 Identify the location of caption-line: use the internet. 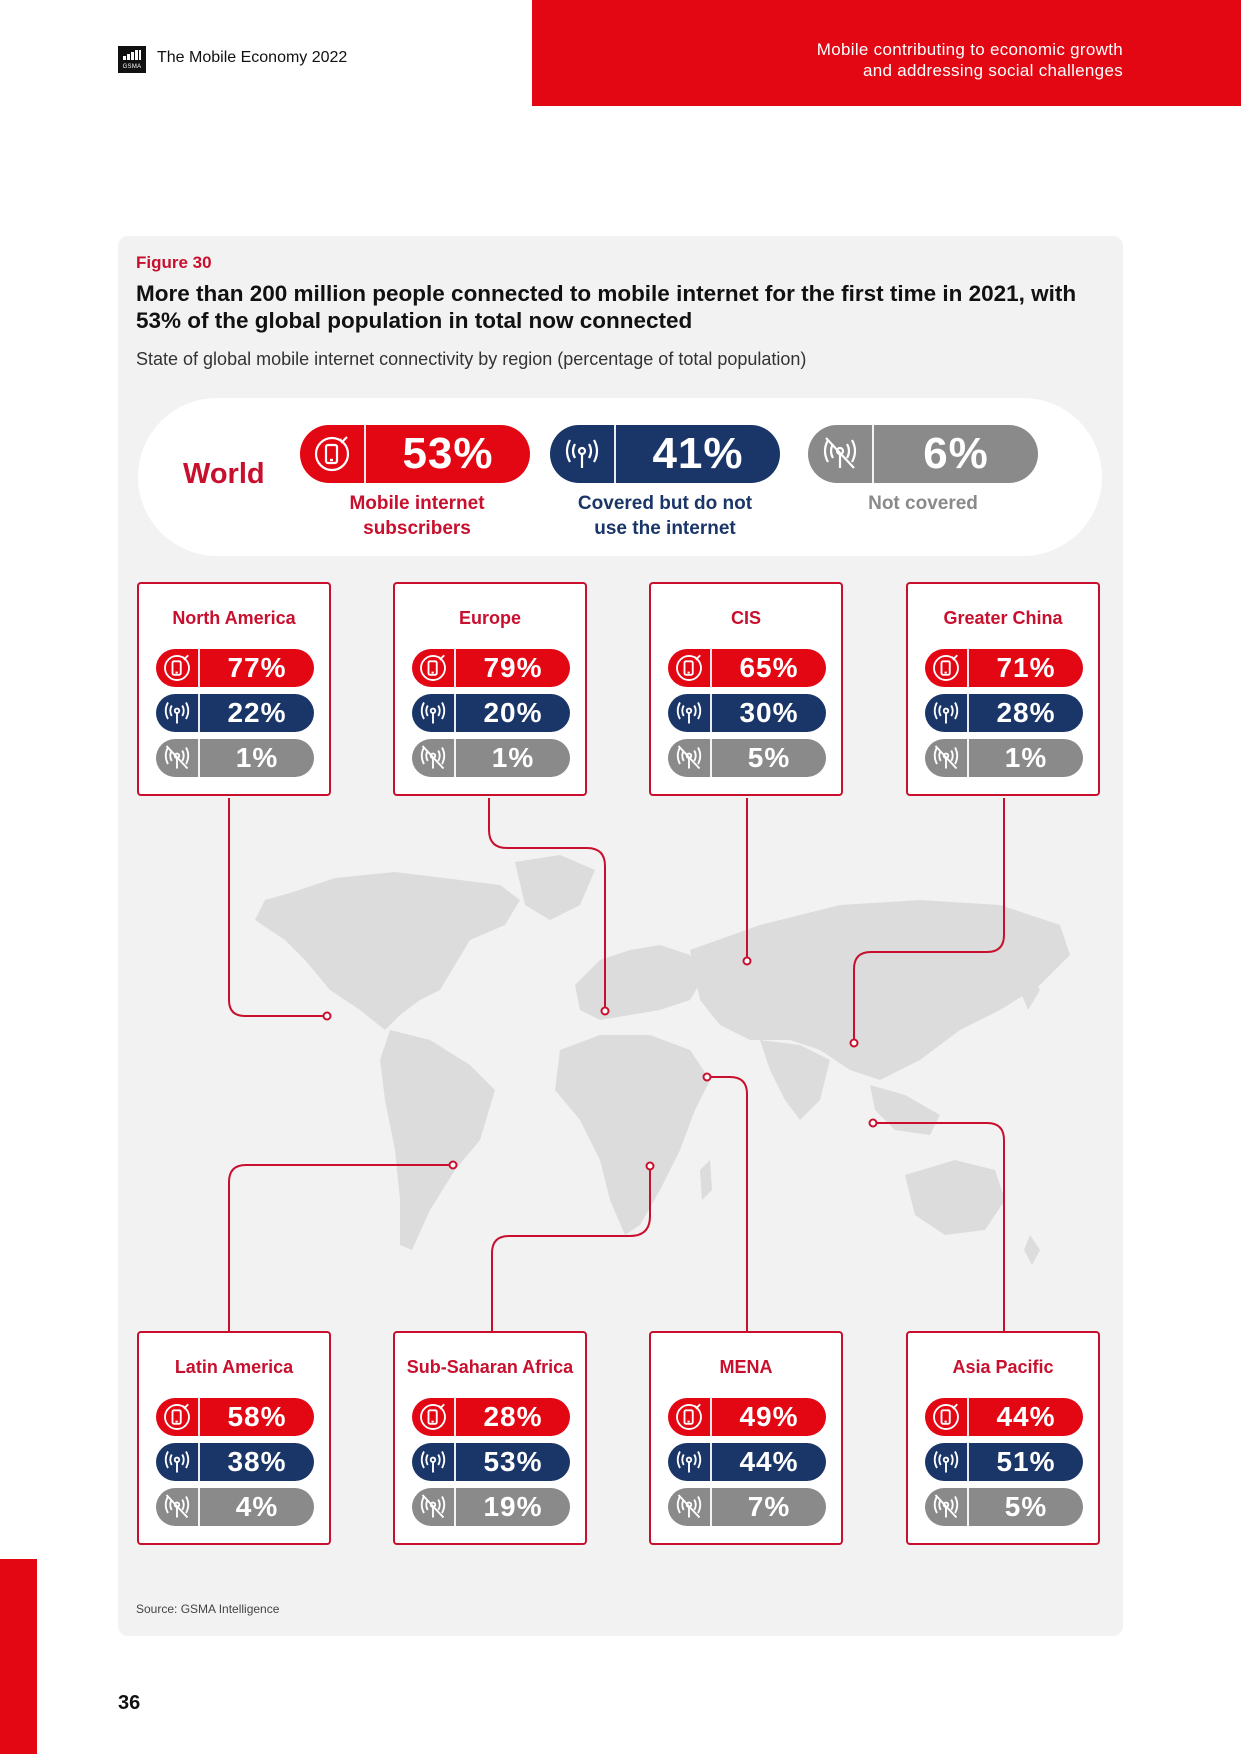
(665, 528).